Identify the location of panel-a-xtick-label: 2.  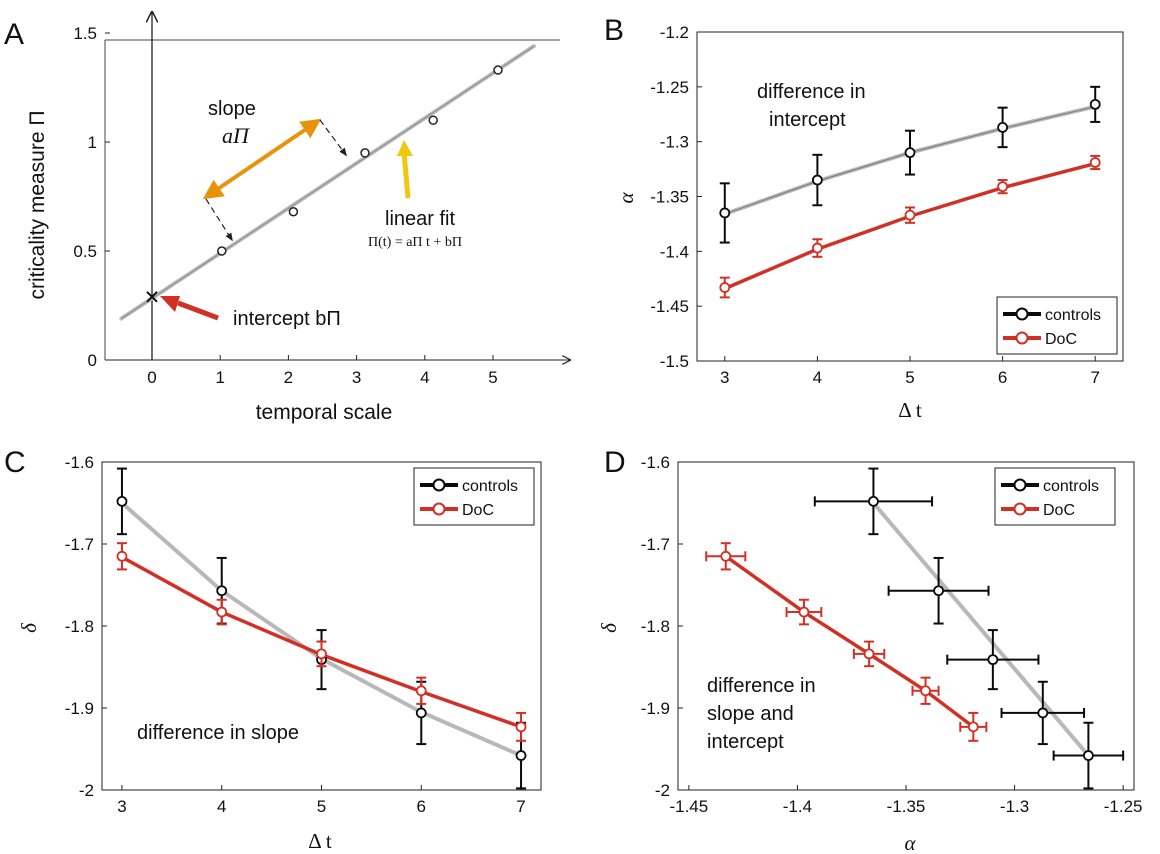
(288, 377).